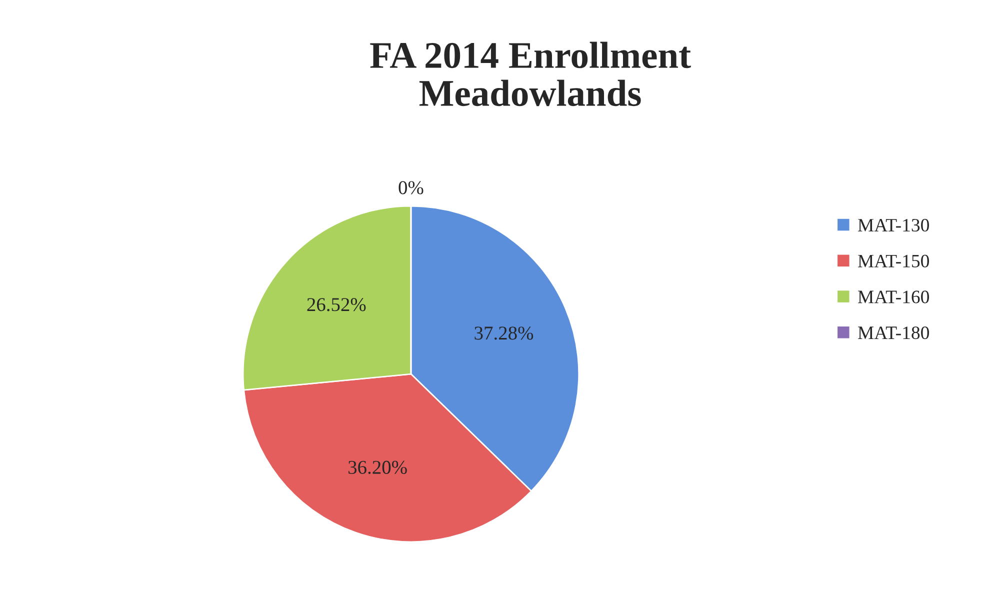 This screenshot has width=982, height=597. What do you see at coordinates (336, 305) in the screenshot?
I see `data-label: 26.52%` at bounding box center [336, 305].